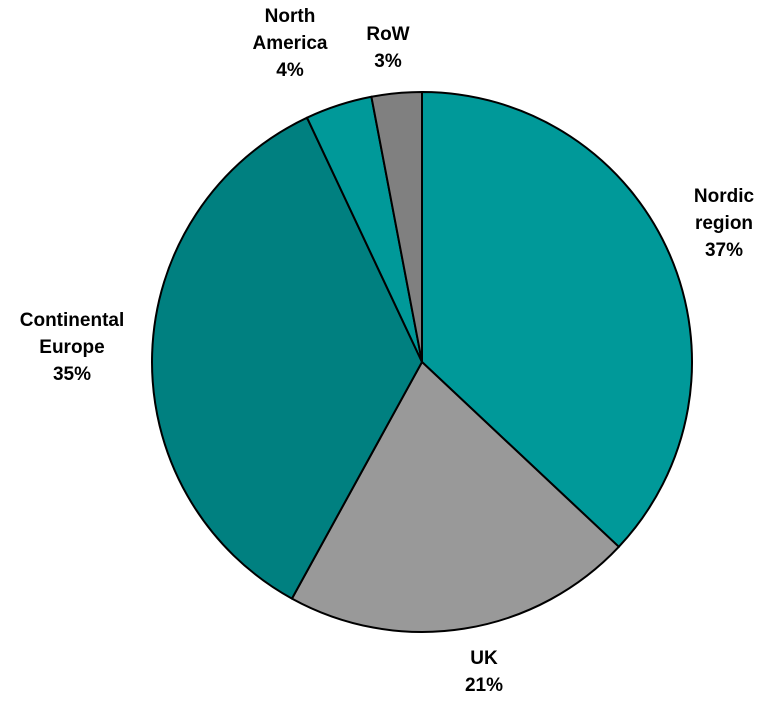 The width and height of the screenshot is (760, 703). I want to click on pie-category-label: Europe, so click(71, 347).